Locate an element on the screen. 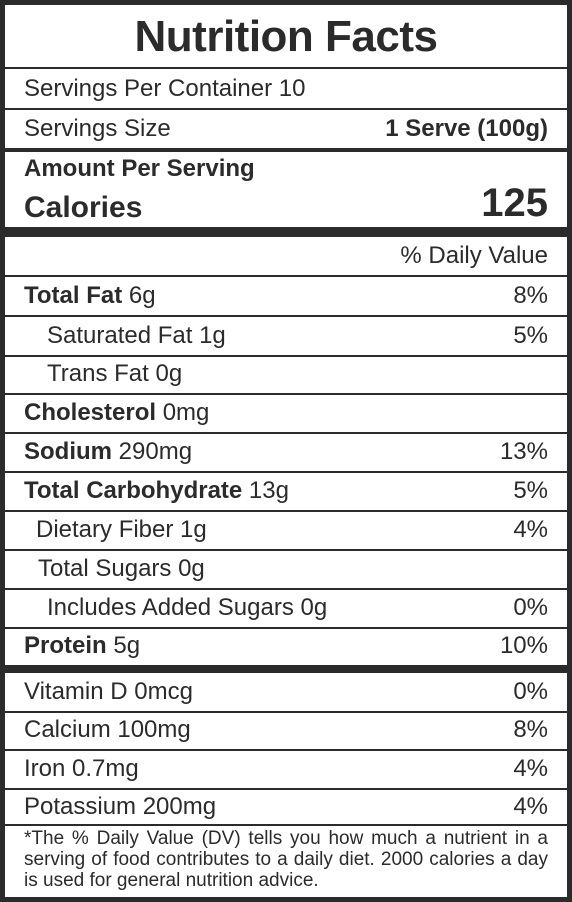  vitamin-name: Vitamin D 0mcg is located at coordinates (108, 691).